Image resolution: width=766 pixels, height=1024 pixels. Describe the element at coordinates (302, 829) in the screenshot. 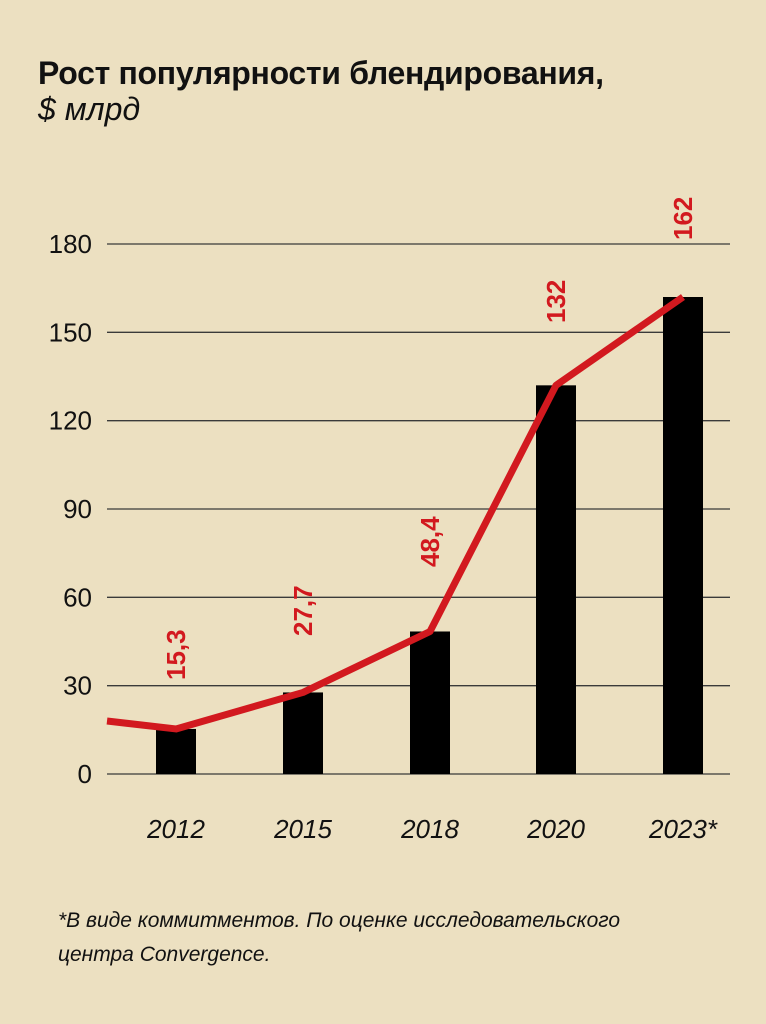

I see `x-tick-label: 2015` at that location.